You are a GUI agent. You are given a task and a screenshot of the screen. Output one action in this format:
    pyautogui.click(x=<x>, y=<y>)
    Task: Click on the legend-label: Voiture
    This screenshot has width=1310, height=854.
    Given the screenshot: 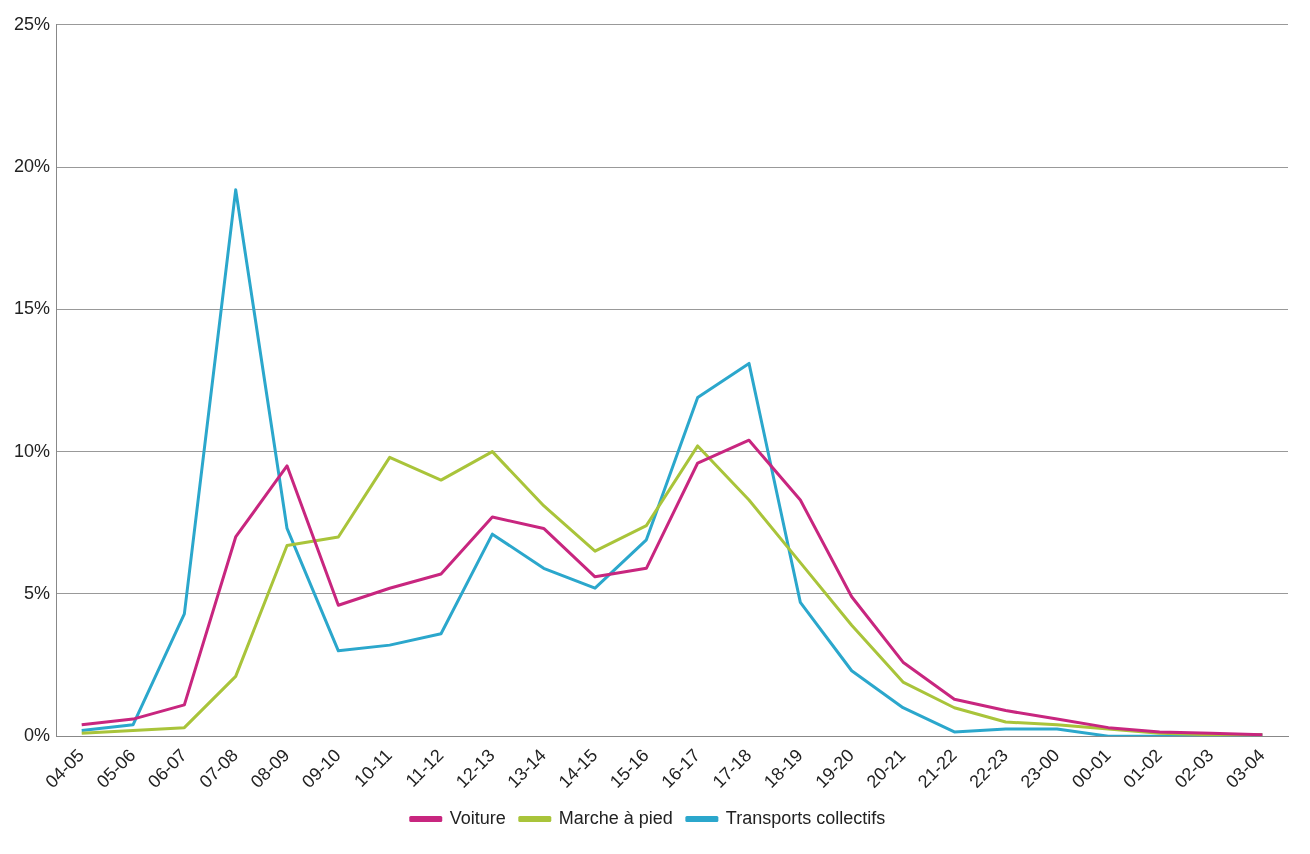 What is the action you would take?
    pyautogui.click(x=477, y=817)
    